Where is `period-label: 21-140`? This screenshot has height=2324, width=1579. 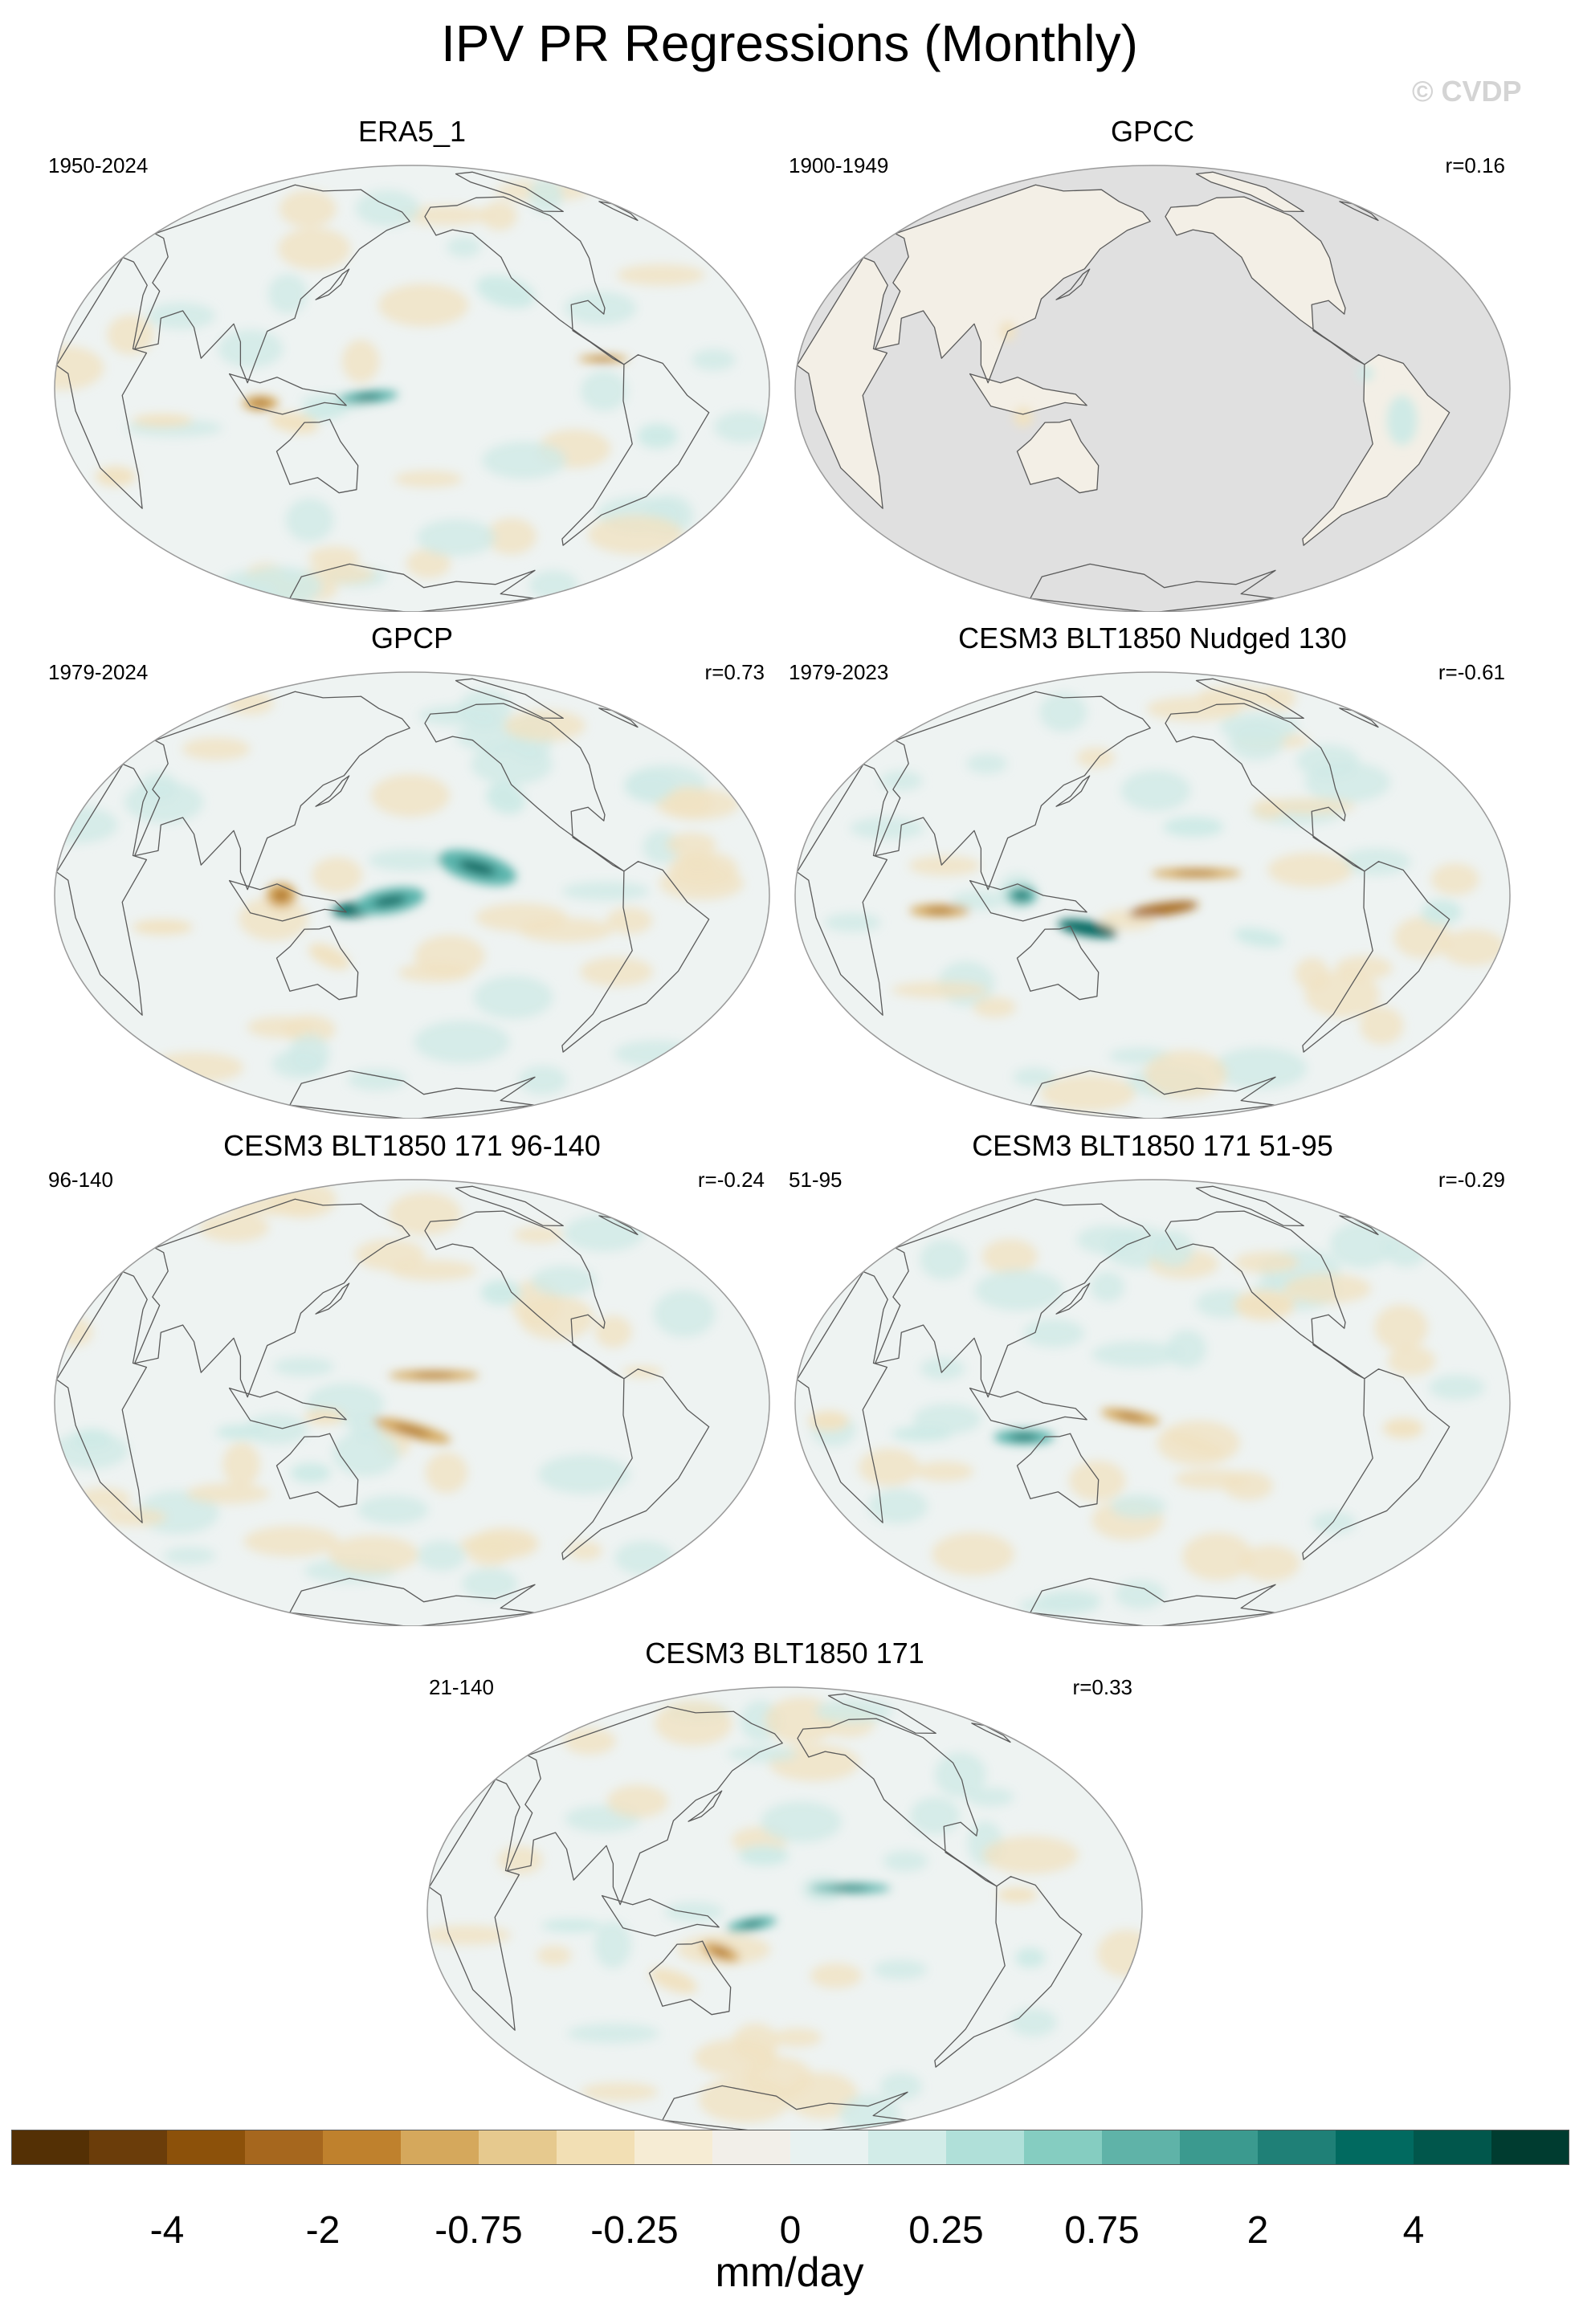
period-label: 21-140 is located at coordinates (461, 1687).